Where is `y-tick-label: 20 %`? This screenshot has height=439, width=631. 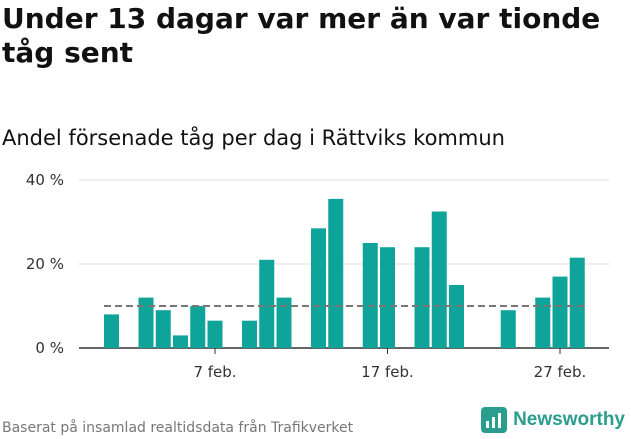 y-tick-label: 20 % is located at coordinates (45, 264).